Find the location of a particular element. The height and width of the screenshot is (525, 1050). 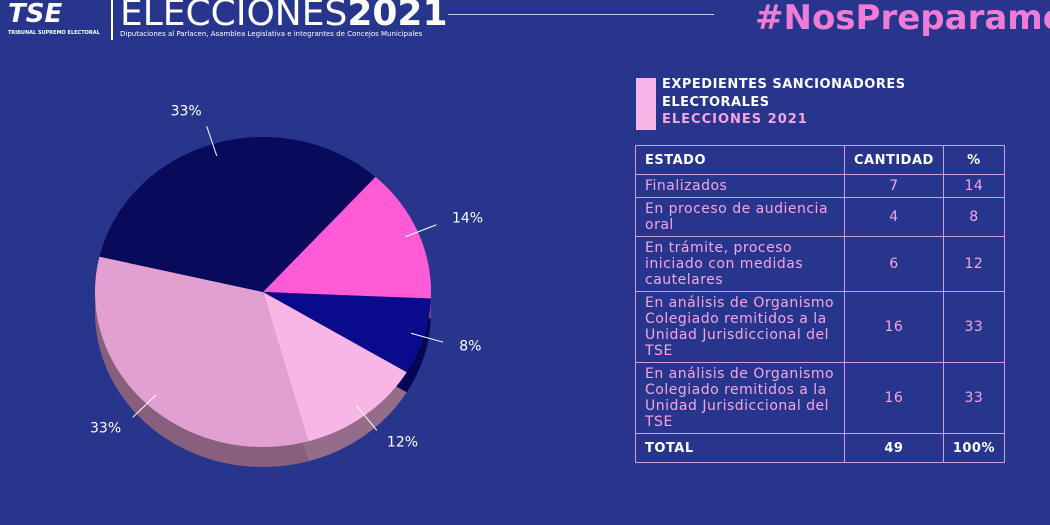

cell: 12 is located at coordinates (974, 264).